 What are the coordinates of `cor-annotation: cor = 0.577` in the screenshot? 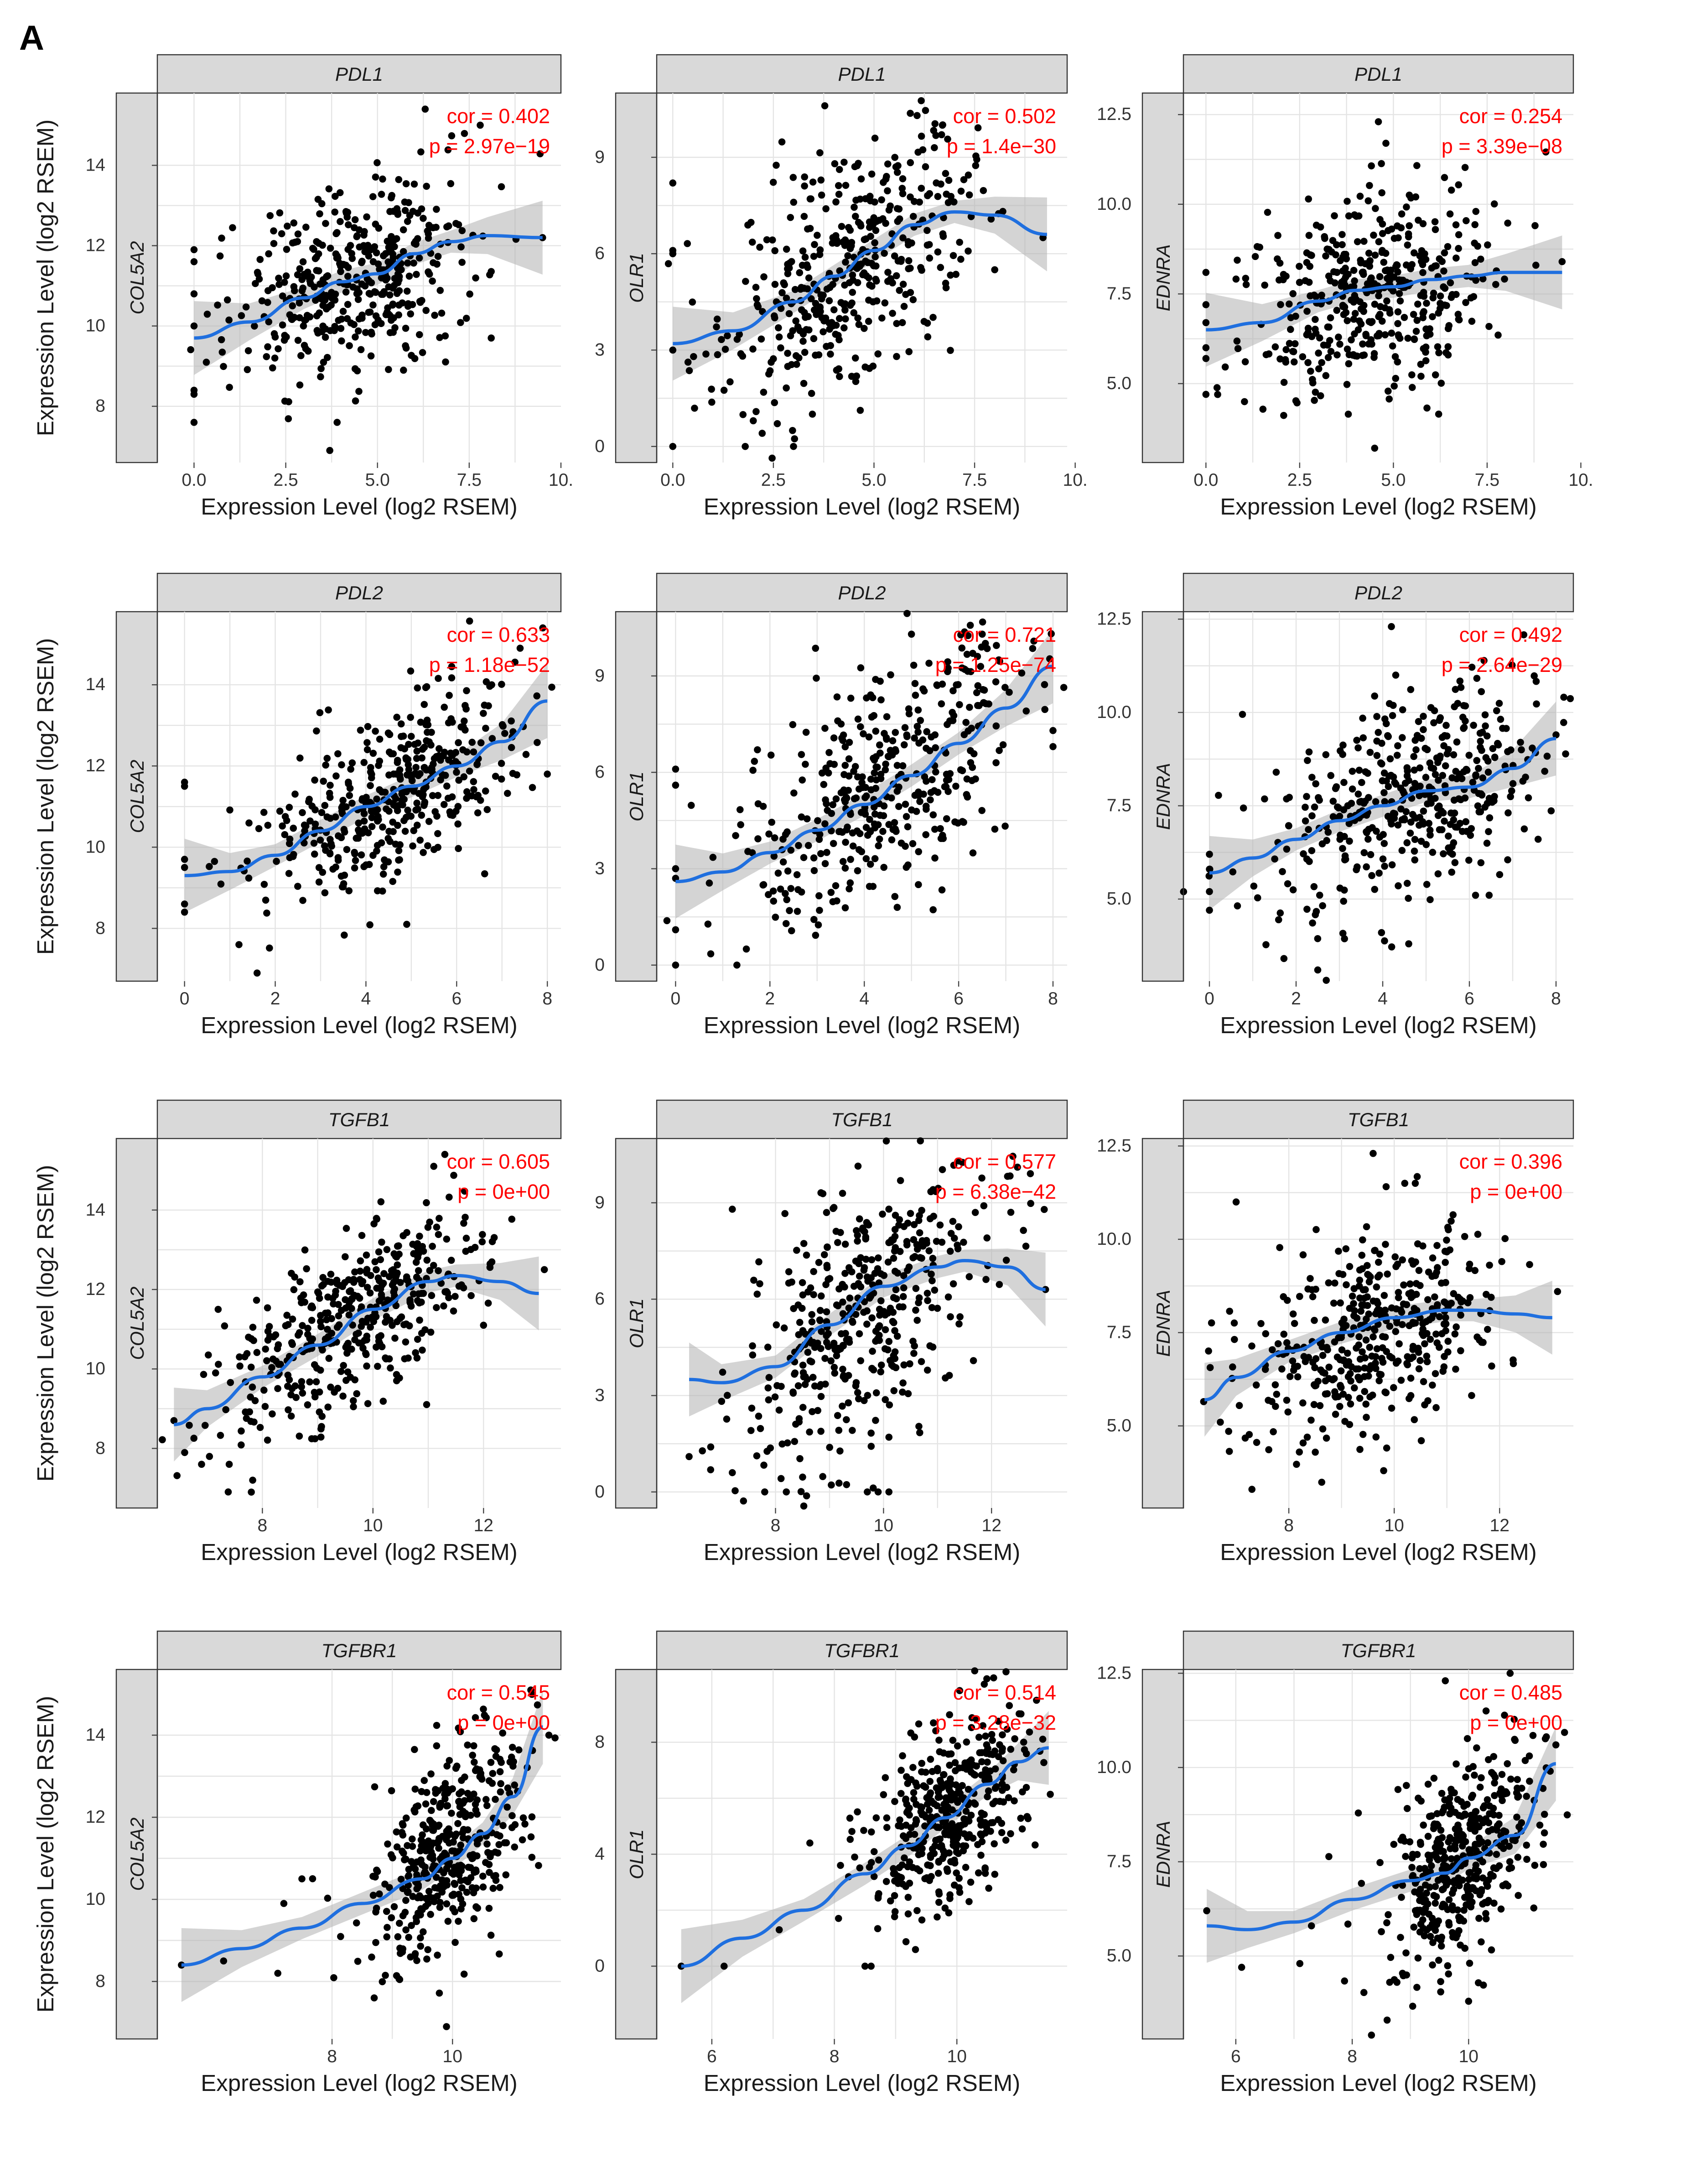 It's located at (1004, 1161).